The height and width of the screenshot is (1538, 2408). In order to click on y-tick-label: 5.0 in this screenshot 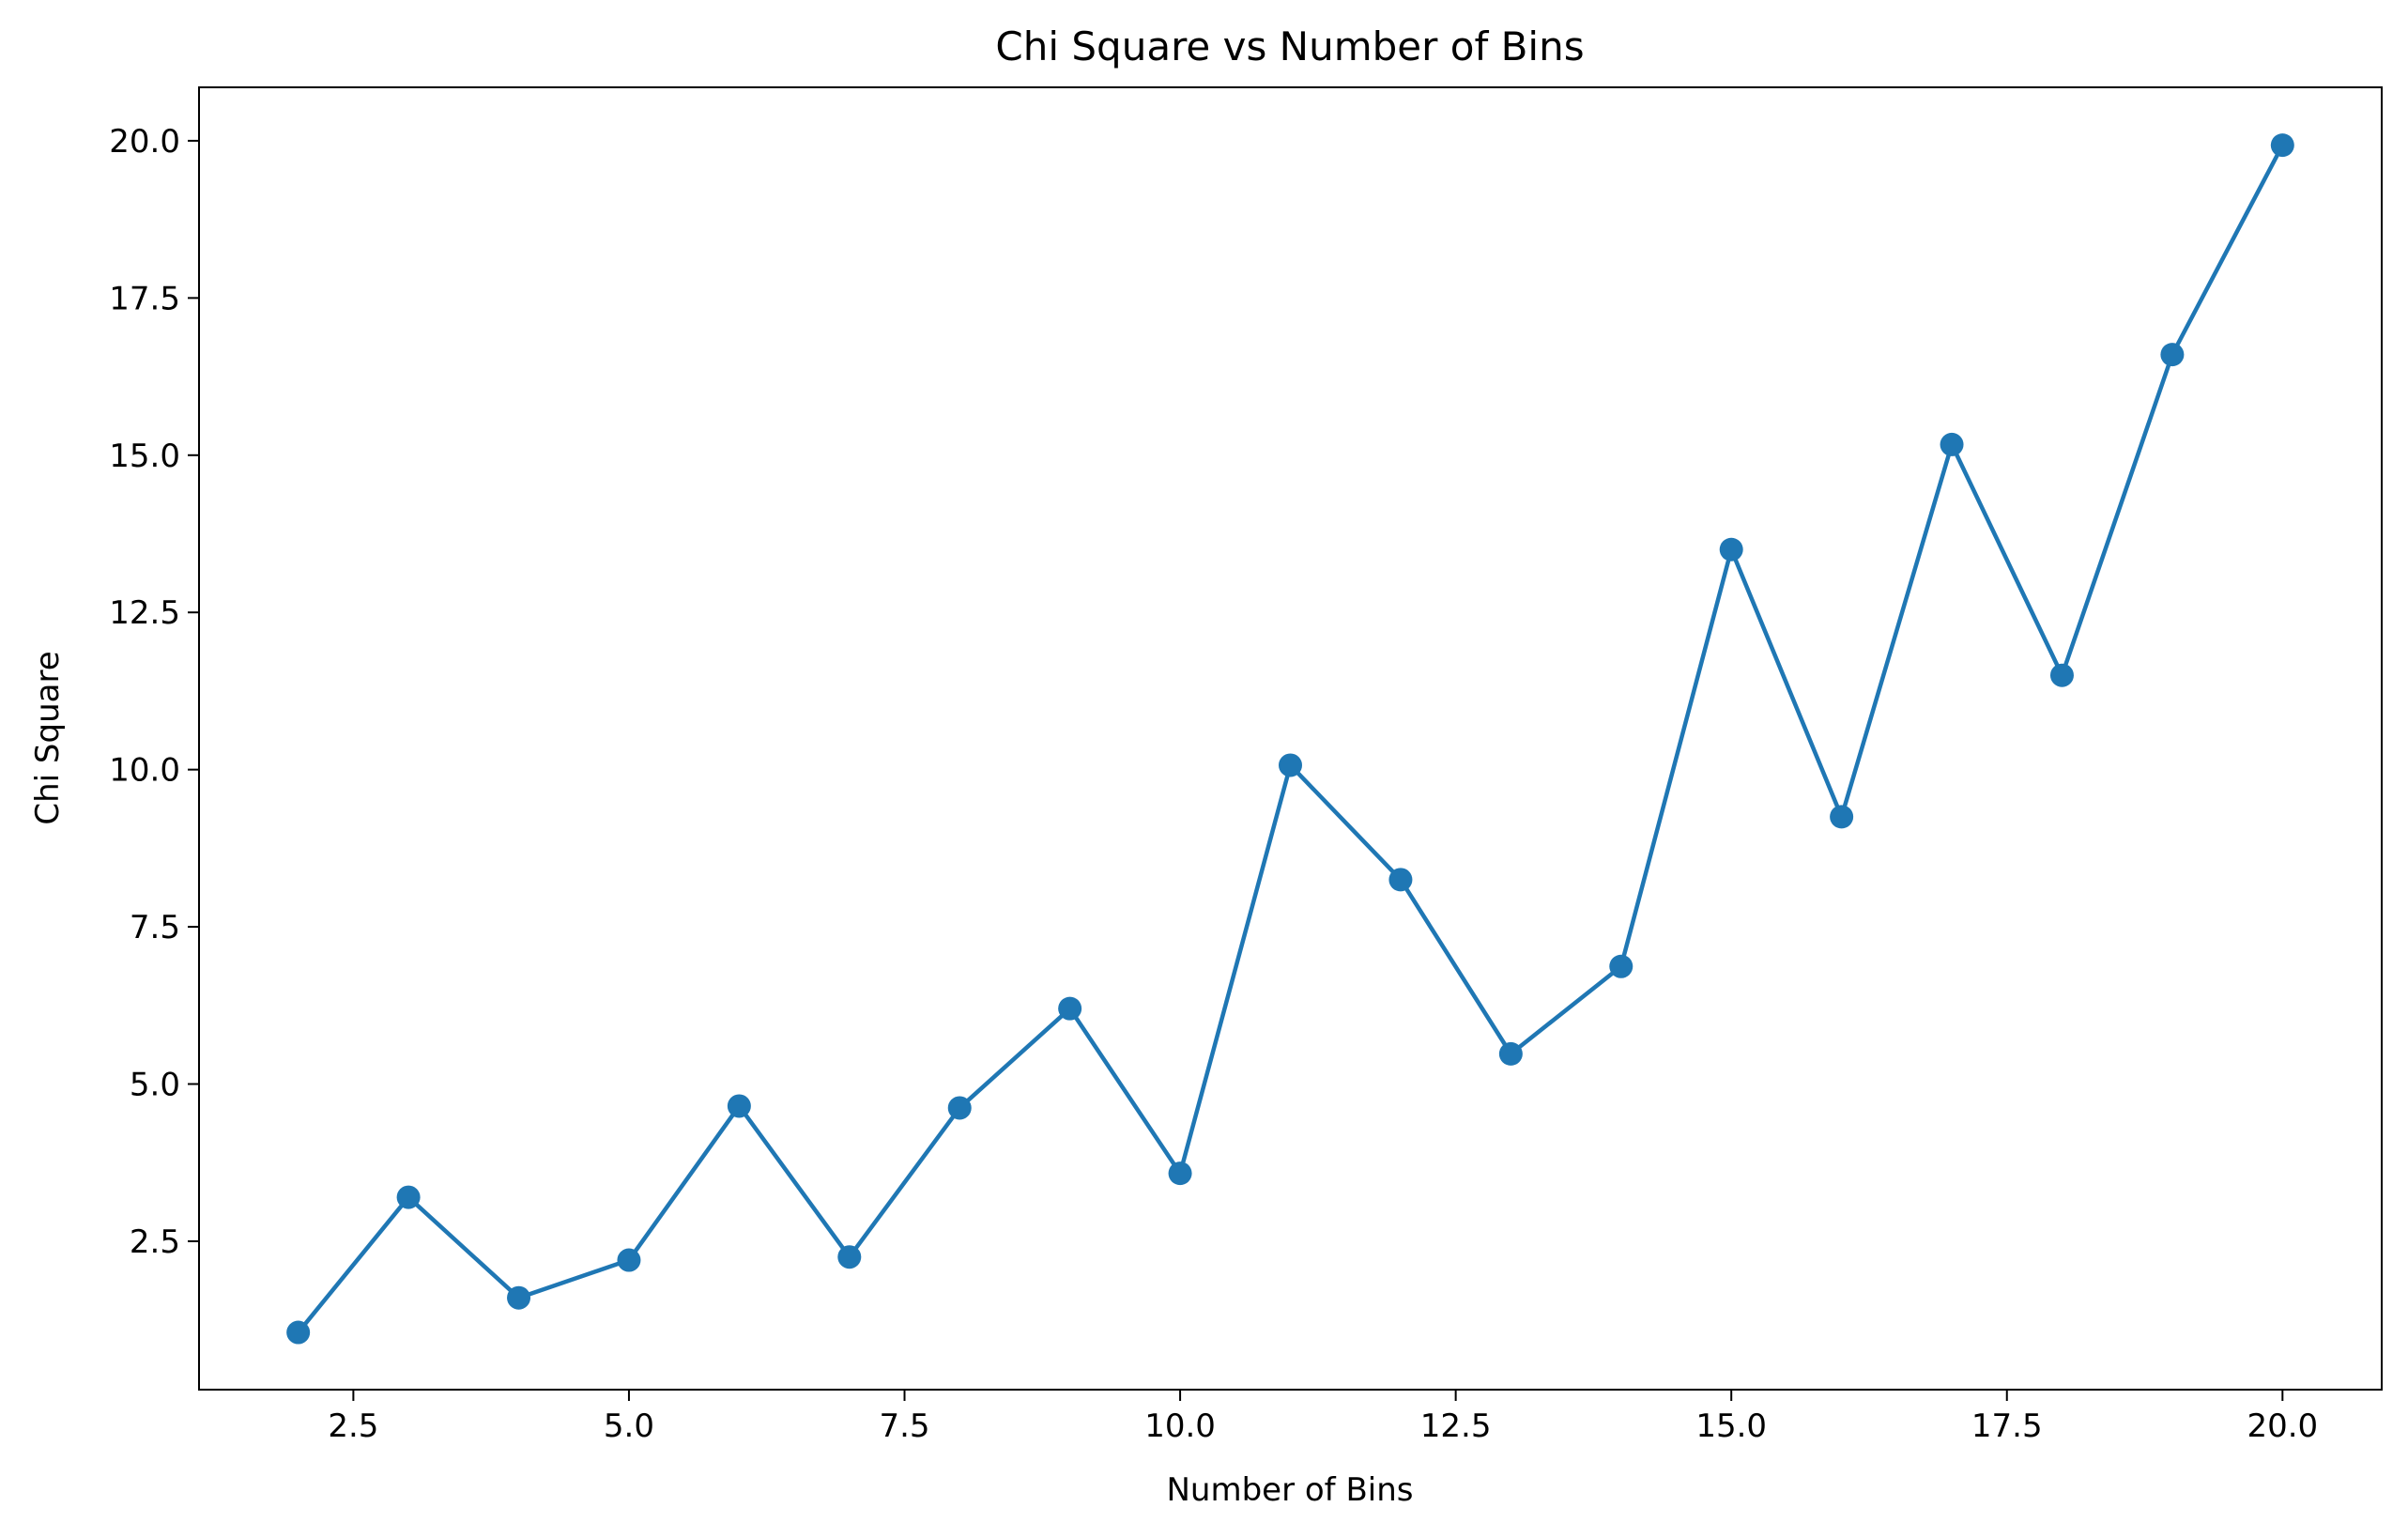, I will do `click(155, 1085)`.